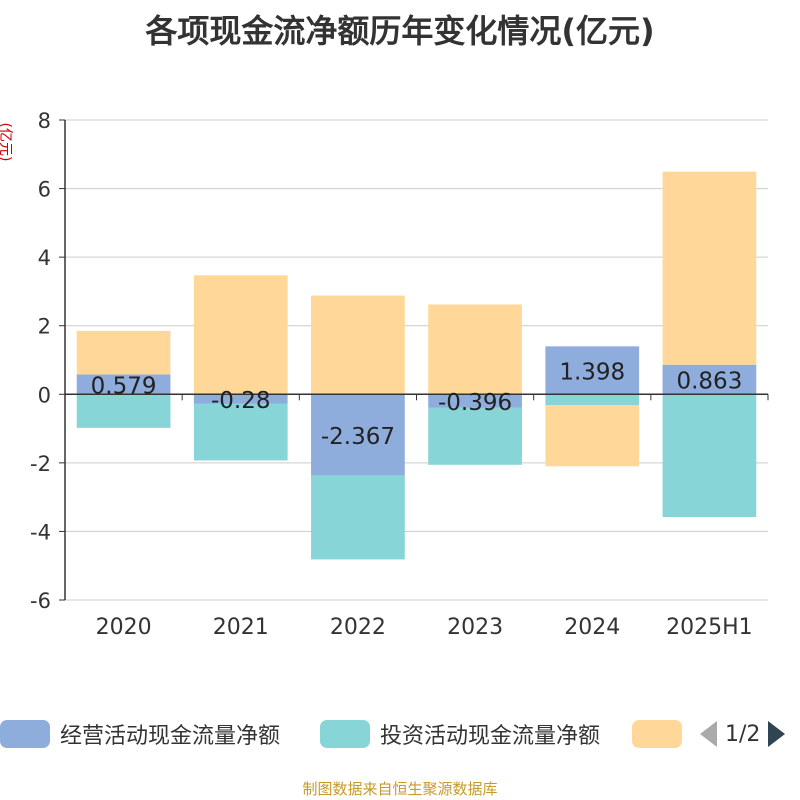  I want to click on bar-series1-2023, so click(475, 436).